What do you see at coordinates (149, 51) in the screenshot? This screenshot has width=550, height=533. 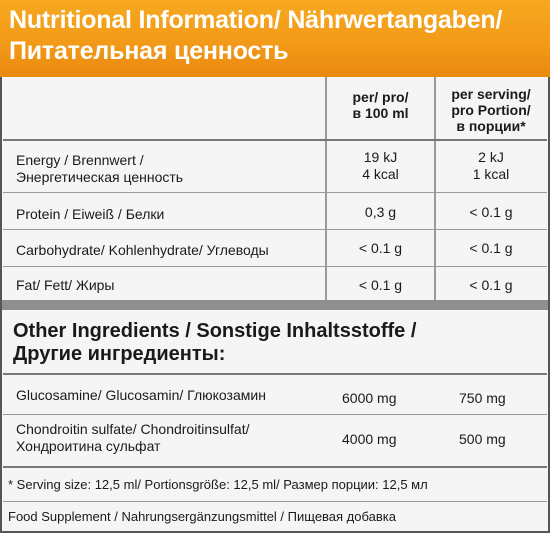 I see `header-title-line2: Питательная ценность` at bounding box center [149, 51].